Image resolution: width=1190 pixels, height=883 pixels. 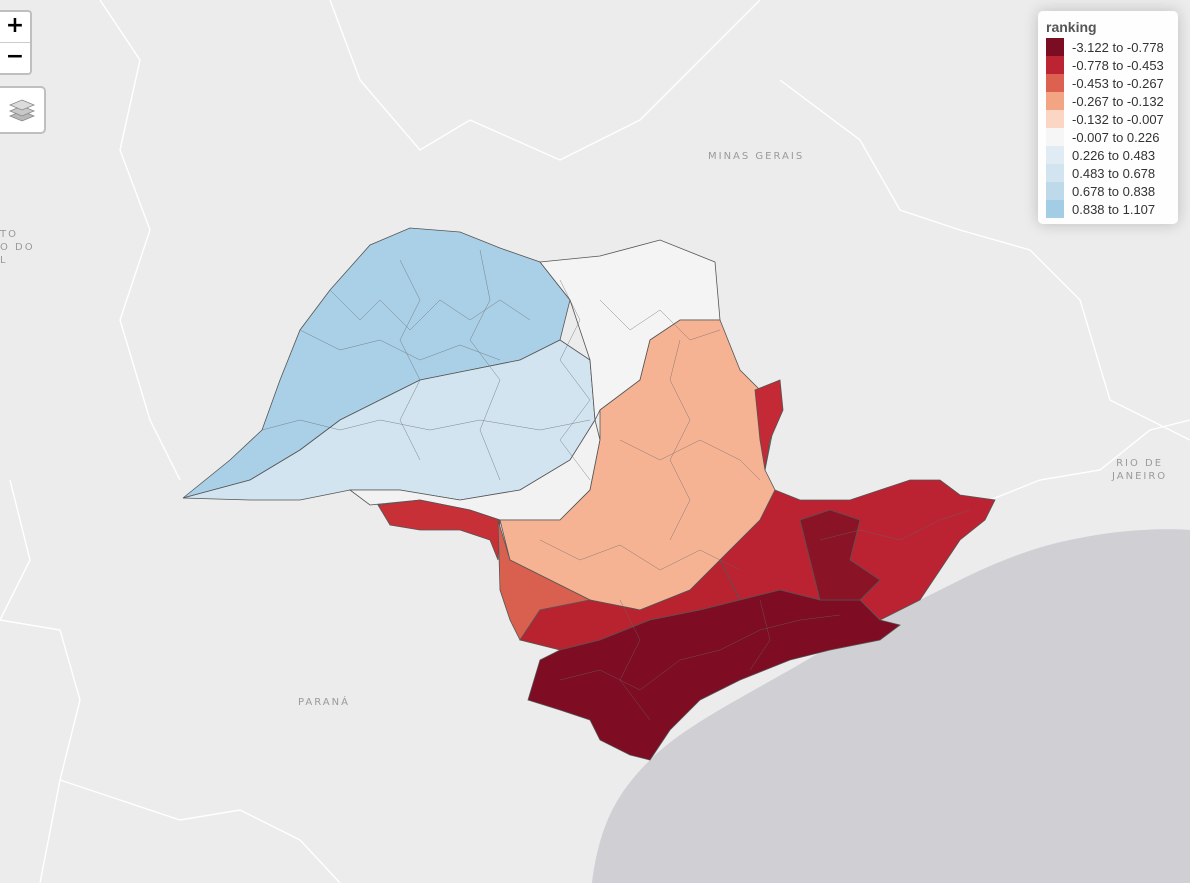 What do you see at coordinates (1118, 47) in the screenshot?
I see `legend-label: -3.122 to -0.778` at bounding box center [1118, 47].